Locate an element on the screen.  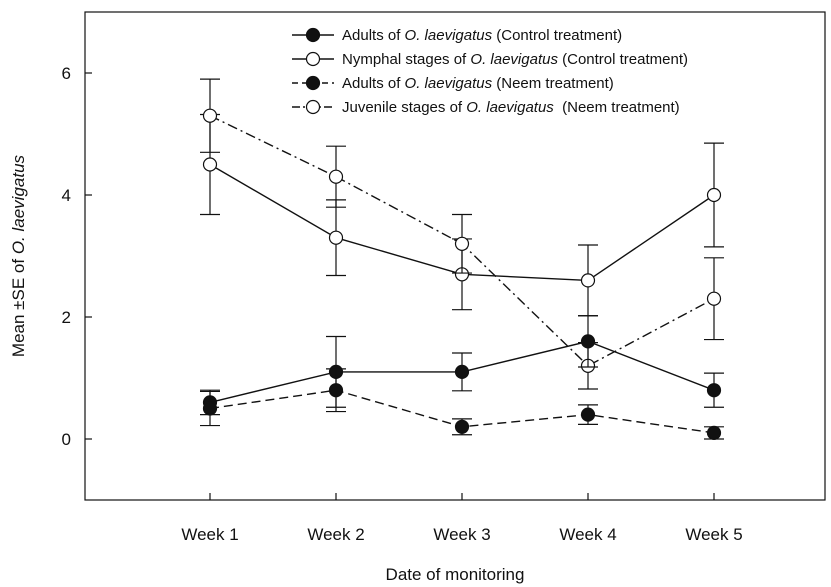
y-axis-title-species: O. laevigatus is located at coordinates (18, 204).